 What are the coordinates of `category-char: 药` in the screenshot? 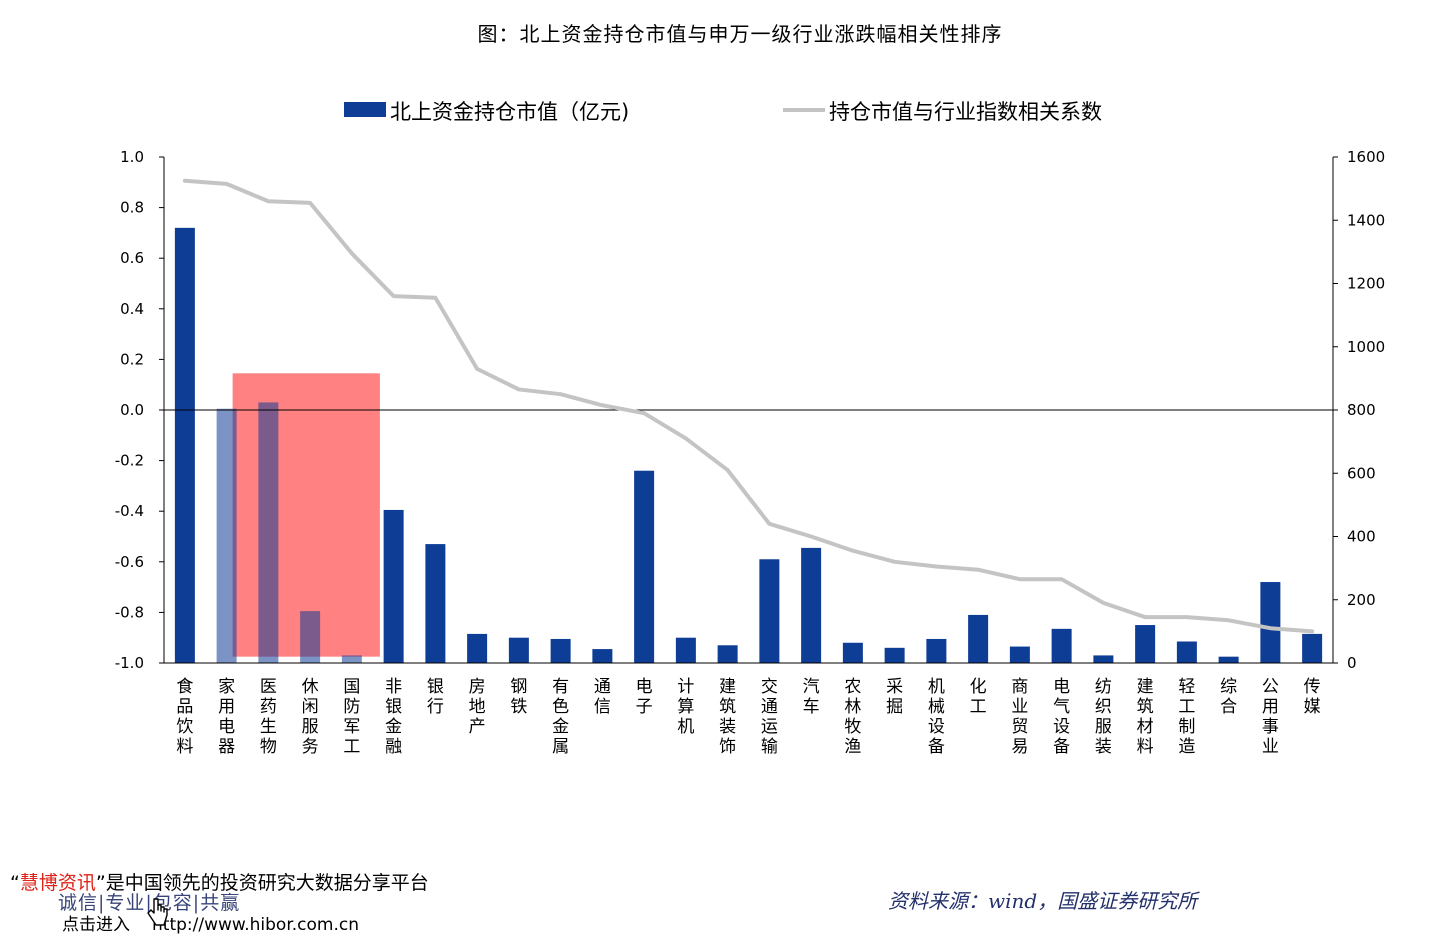 It's located at (268, 707).